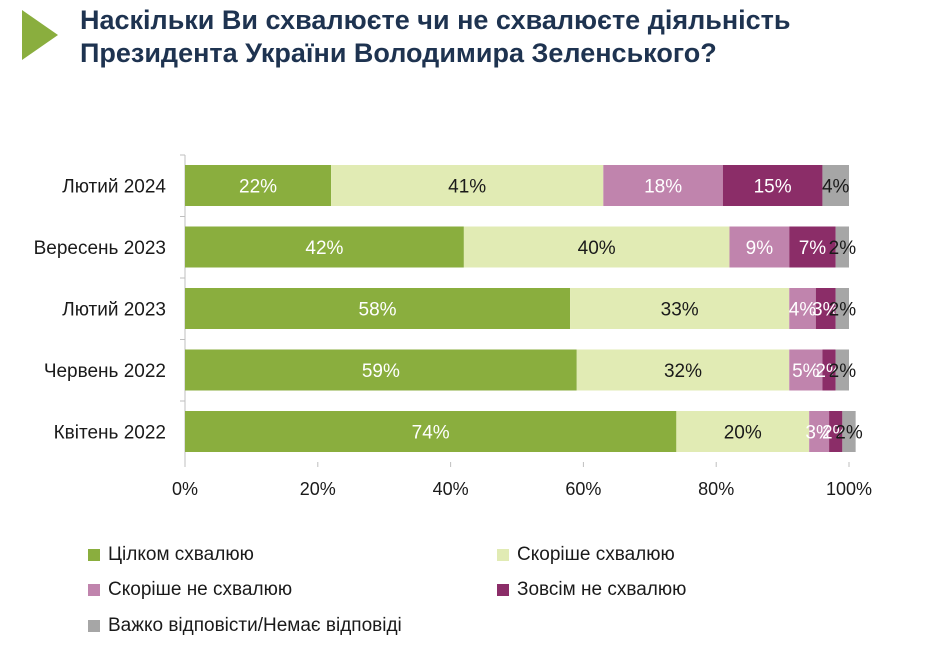  I want to click on data-label: 18%, so click(663, 187).